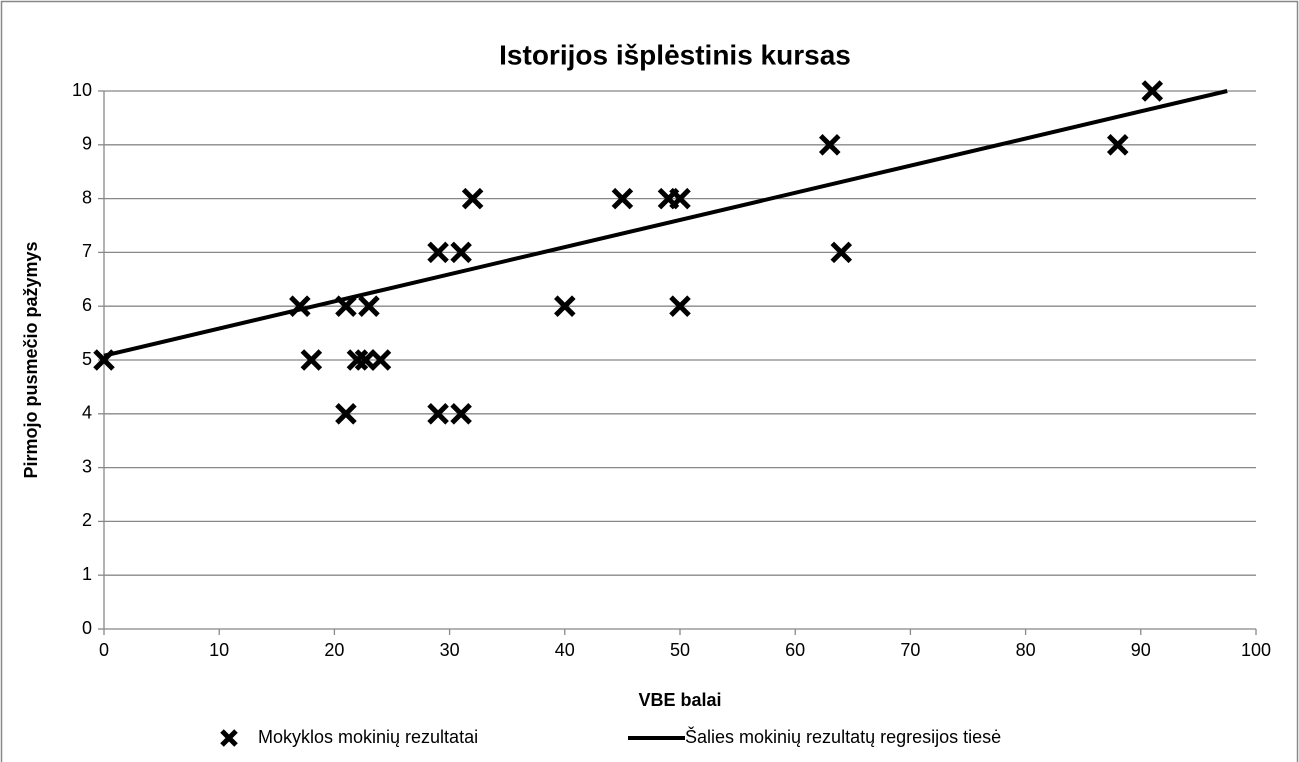 The width and height of the screenshot is (1299, 762). What do you see at coordinates (87, 197) in the screenshot?
I see `y-tick-label: 8` at bounding box center [87, 197].